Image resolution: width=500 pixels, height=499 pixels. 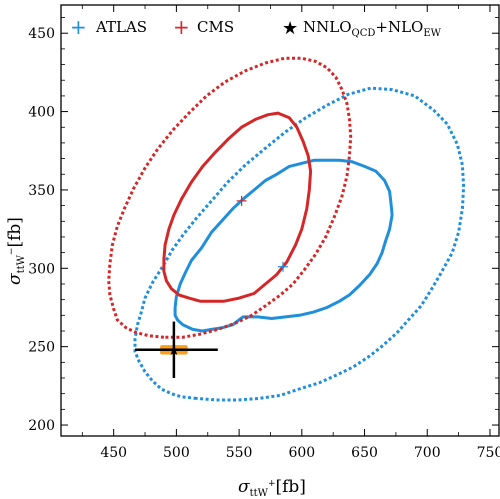 I want to click on x-tick-label: 750, so click(x=488, y=453).